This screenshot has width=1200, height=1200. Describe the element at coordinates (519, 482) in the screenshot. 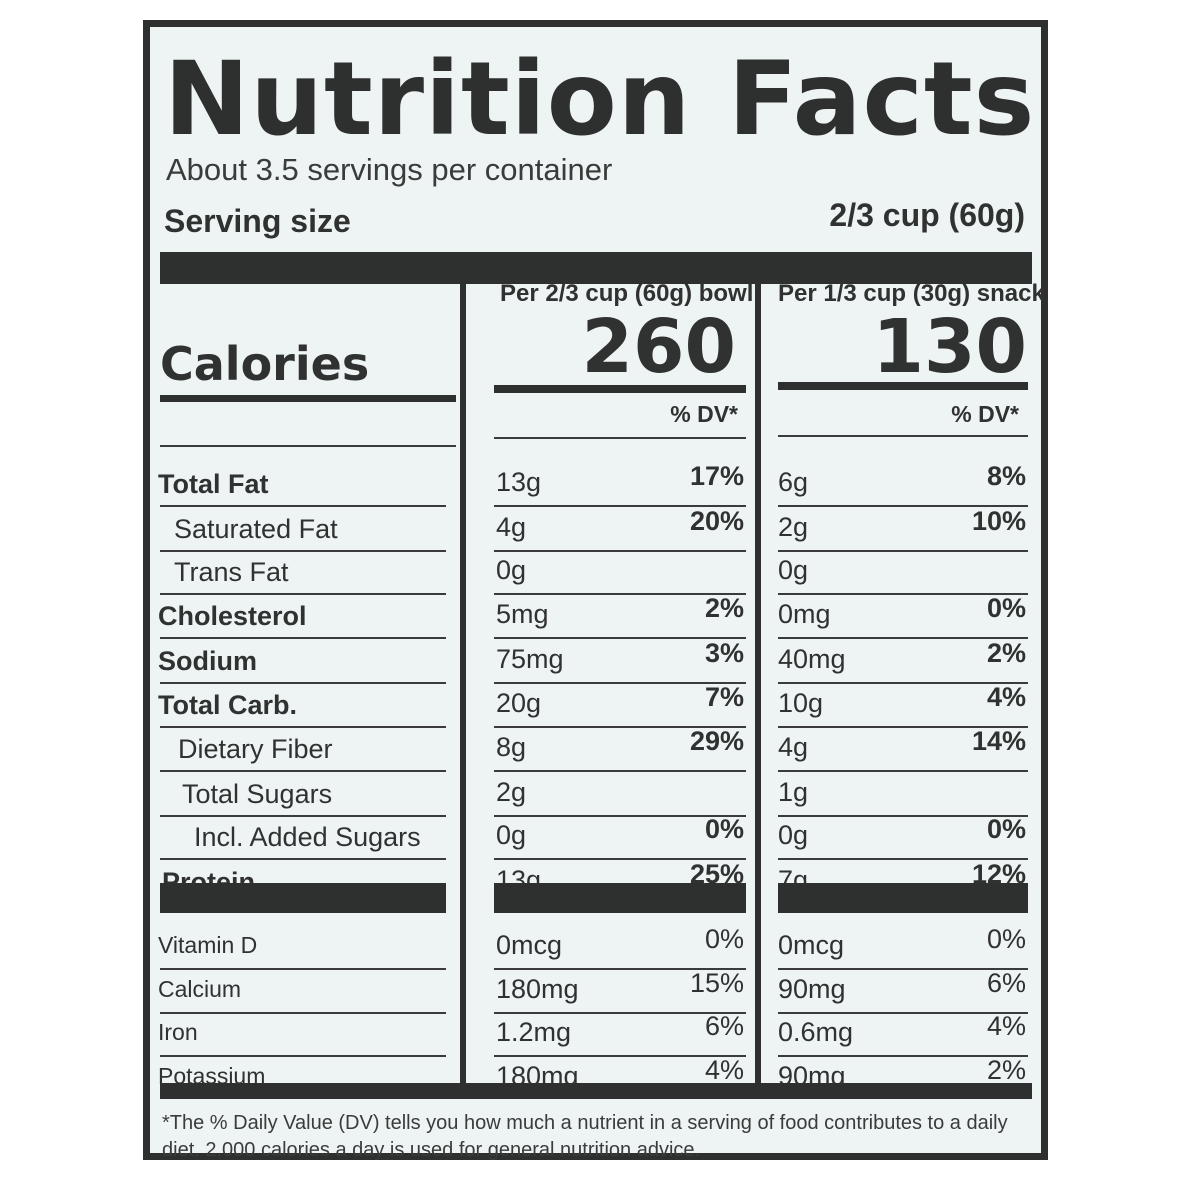

I see `bowl-amount: 13g` at that location.